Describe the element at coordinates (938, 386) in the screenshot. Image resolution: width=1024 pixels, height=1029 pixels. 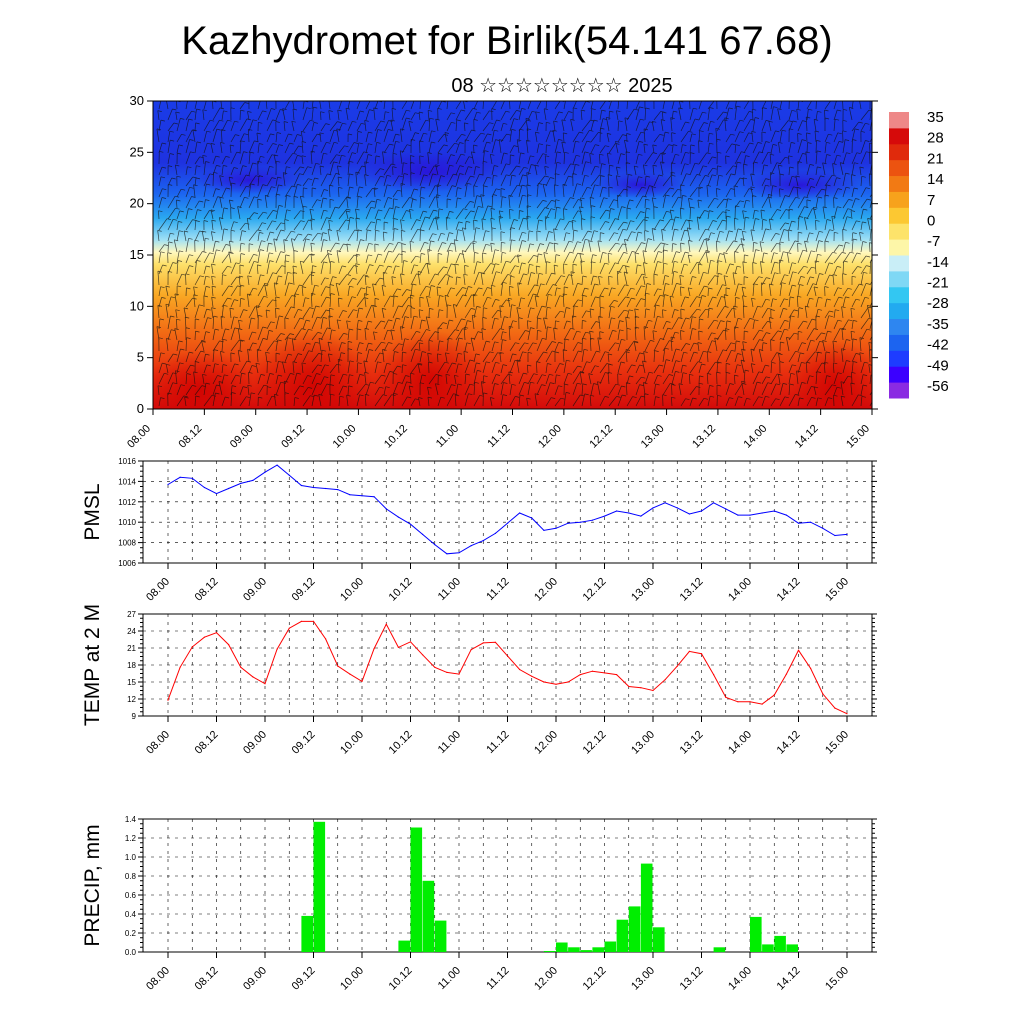
I see `colorbar-label: -56` at that location.